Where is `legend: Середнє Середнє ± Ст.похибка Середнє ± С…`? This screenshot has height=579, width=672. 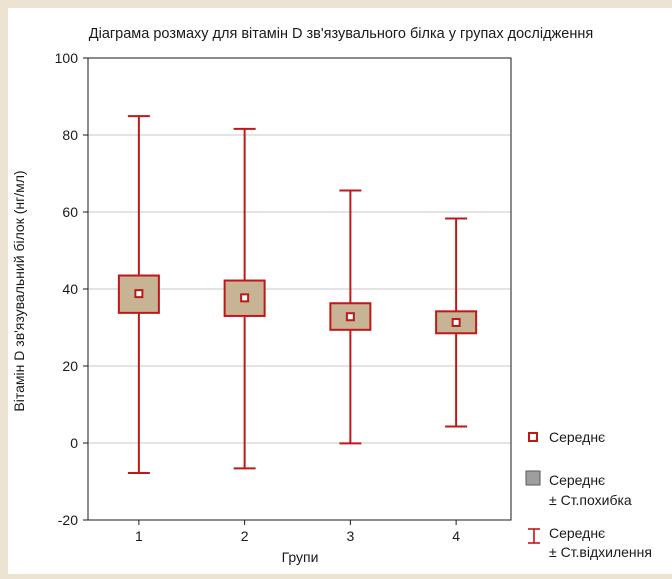 legend: Середнє Середнє ± Ст.похибка Середнє ± С… is located at coordinates (588, 494).